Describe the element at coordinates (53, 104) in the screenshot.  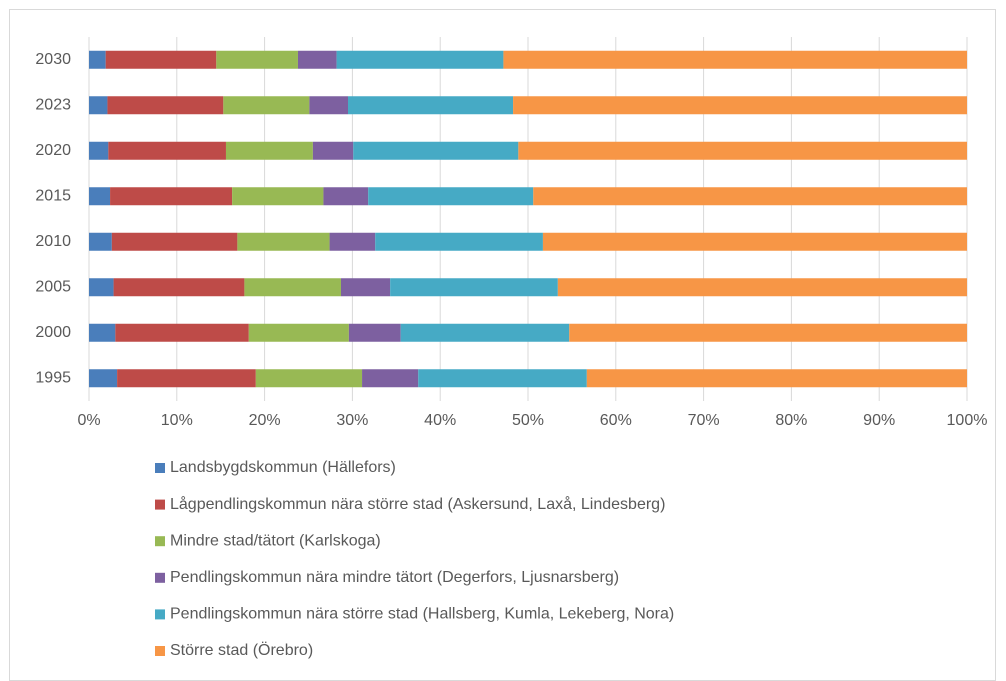
I see `y-tick-label: 2023` at that location.